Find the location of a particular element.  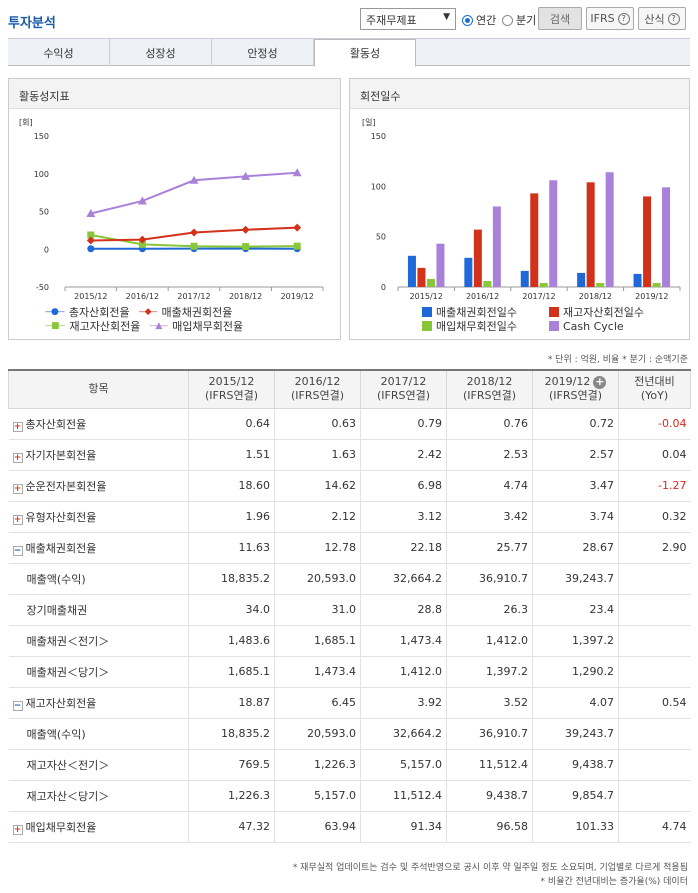

legend-item: 매출채권회전일수 is located at coordinates (481, 312).